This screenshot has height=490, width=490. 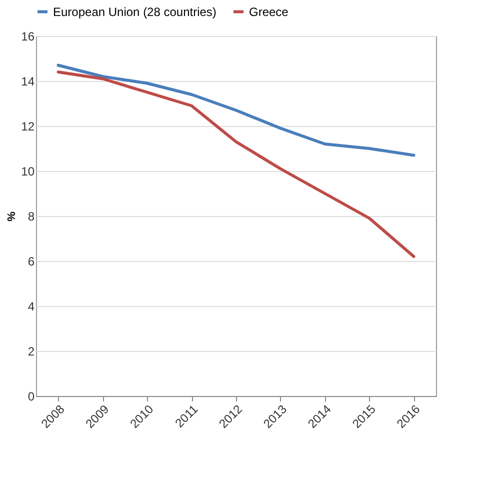 What do you see at coordinates (236, 110) in the screenshot?
I see `line-series` at bounding box center [236, 110].